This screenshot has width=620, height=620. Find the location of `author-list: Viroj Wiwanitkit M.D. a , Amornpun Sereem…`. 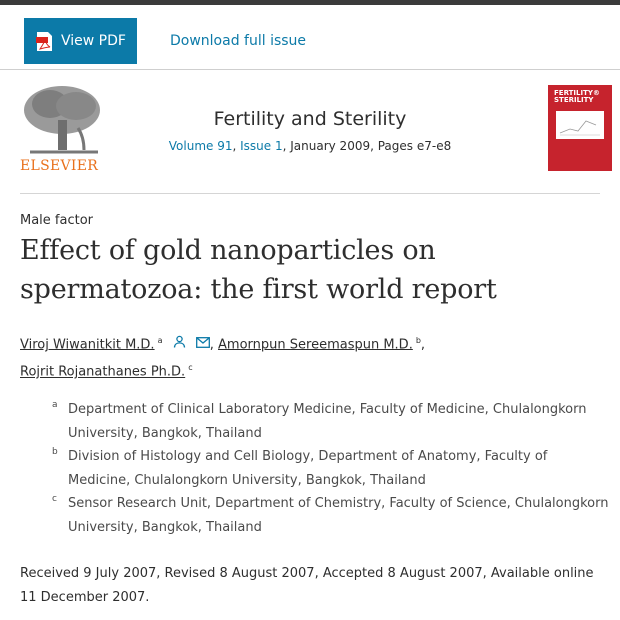

author-list: Viroj Wiwanitkit M.D. a , Amornpun Sereem… is located at coordinates (300, 356).